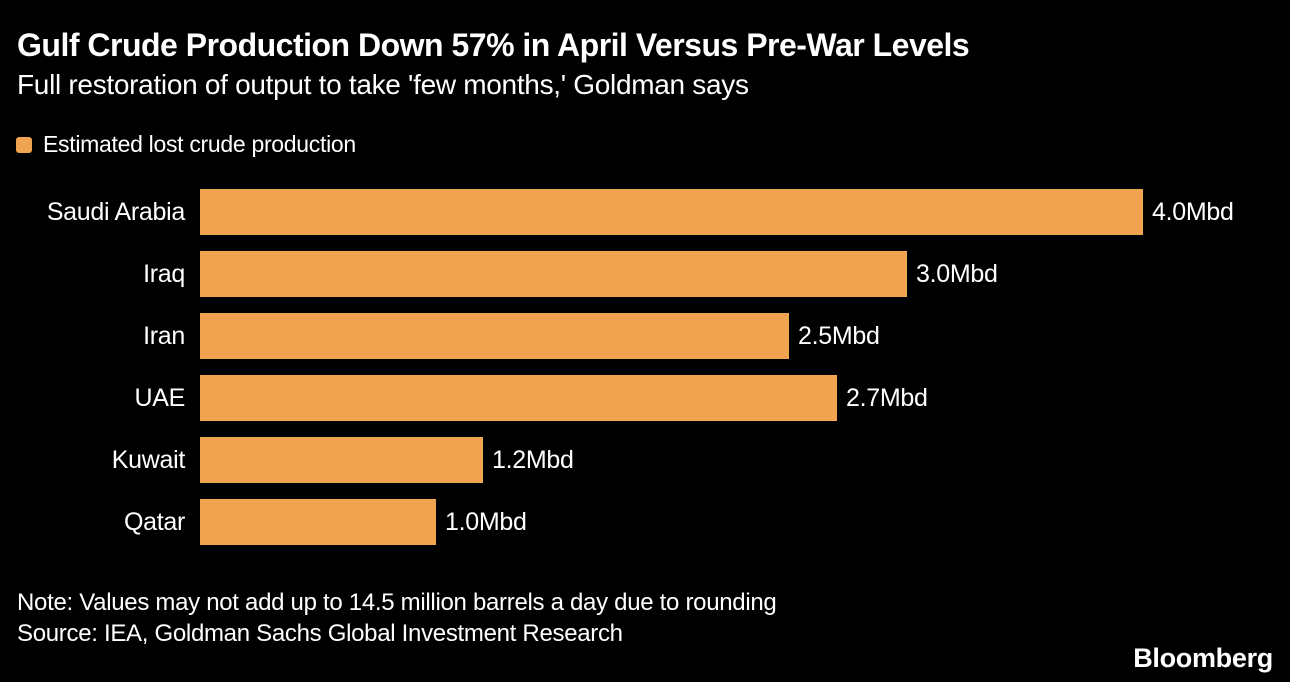  I want to click on bar-value-label: 1.0Mbd, so click(486, 521).